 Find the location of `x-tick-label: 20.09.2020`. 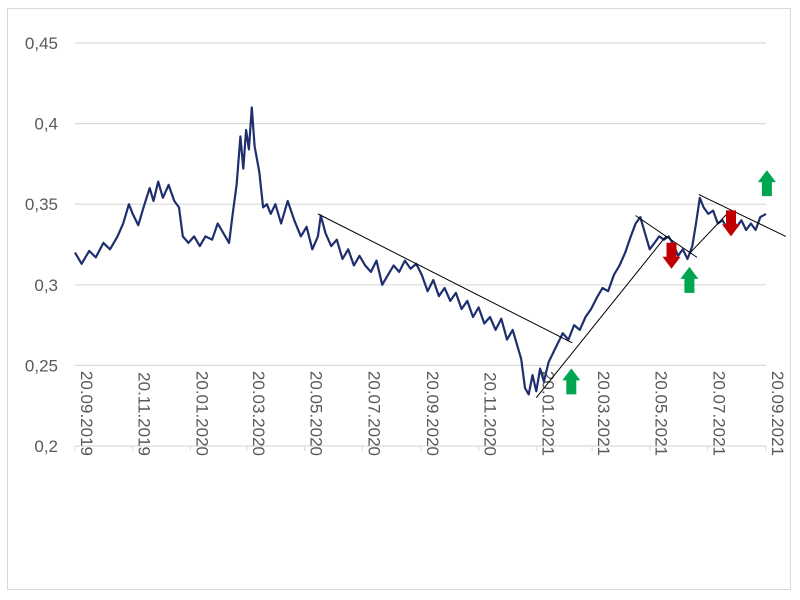

x-tick-label: 20.09.2020 is located at coordinates (432, 413).